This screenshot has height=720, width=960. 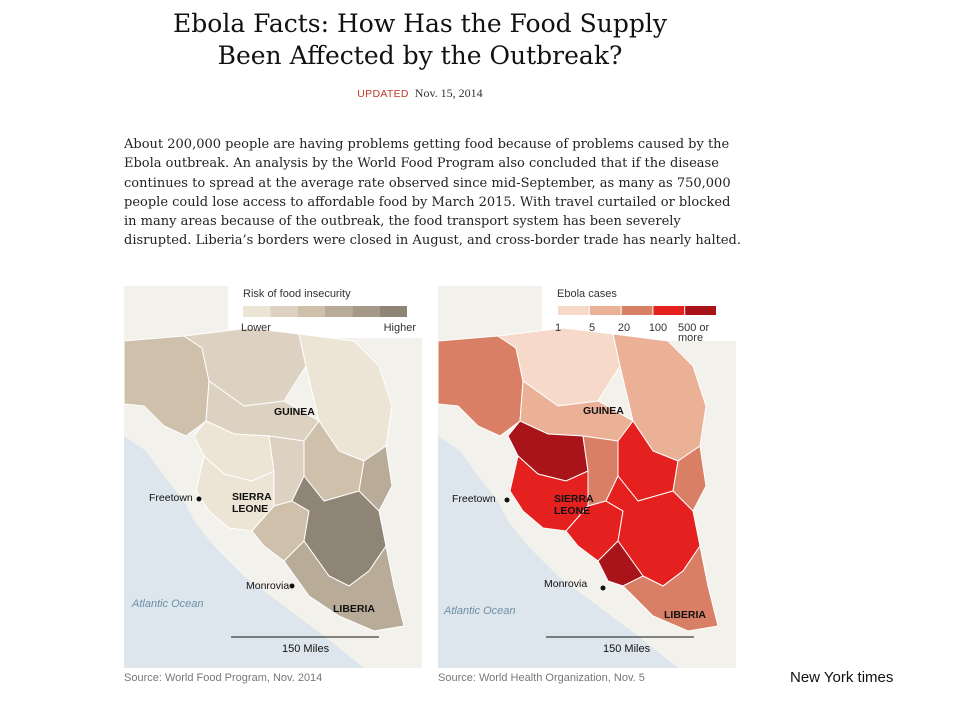 What do you see at coordinates (383, 94) in the screenshot?
I see `updated-tag: UPDATED` at bounding box center [383, 94].